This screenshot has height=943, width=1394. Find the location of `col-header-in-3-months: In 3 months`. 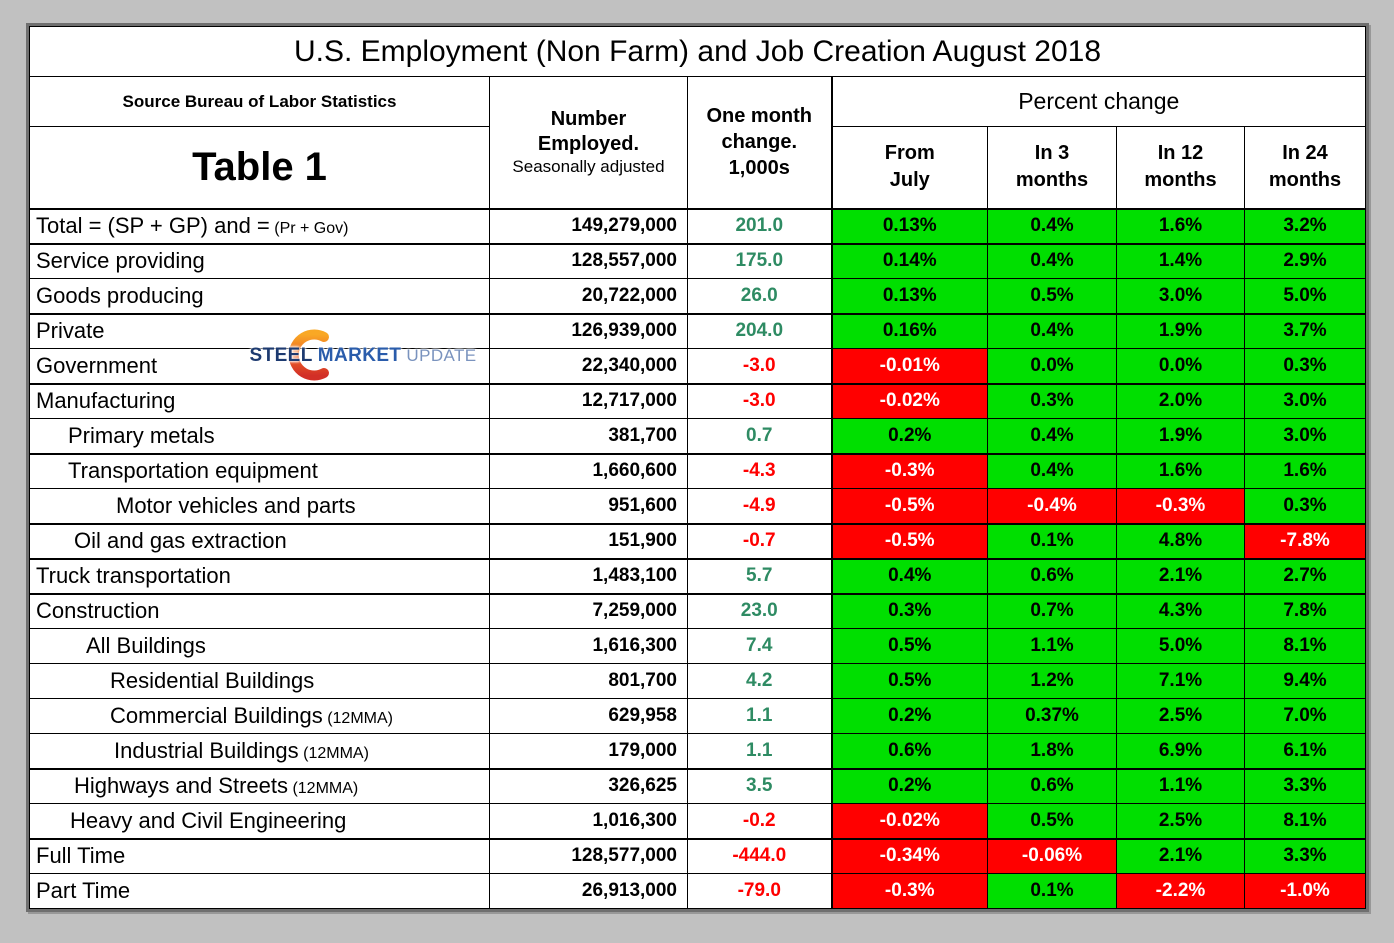

col-header-in-3-months: In 3 months is located at coordinates (1052, 167).